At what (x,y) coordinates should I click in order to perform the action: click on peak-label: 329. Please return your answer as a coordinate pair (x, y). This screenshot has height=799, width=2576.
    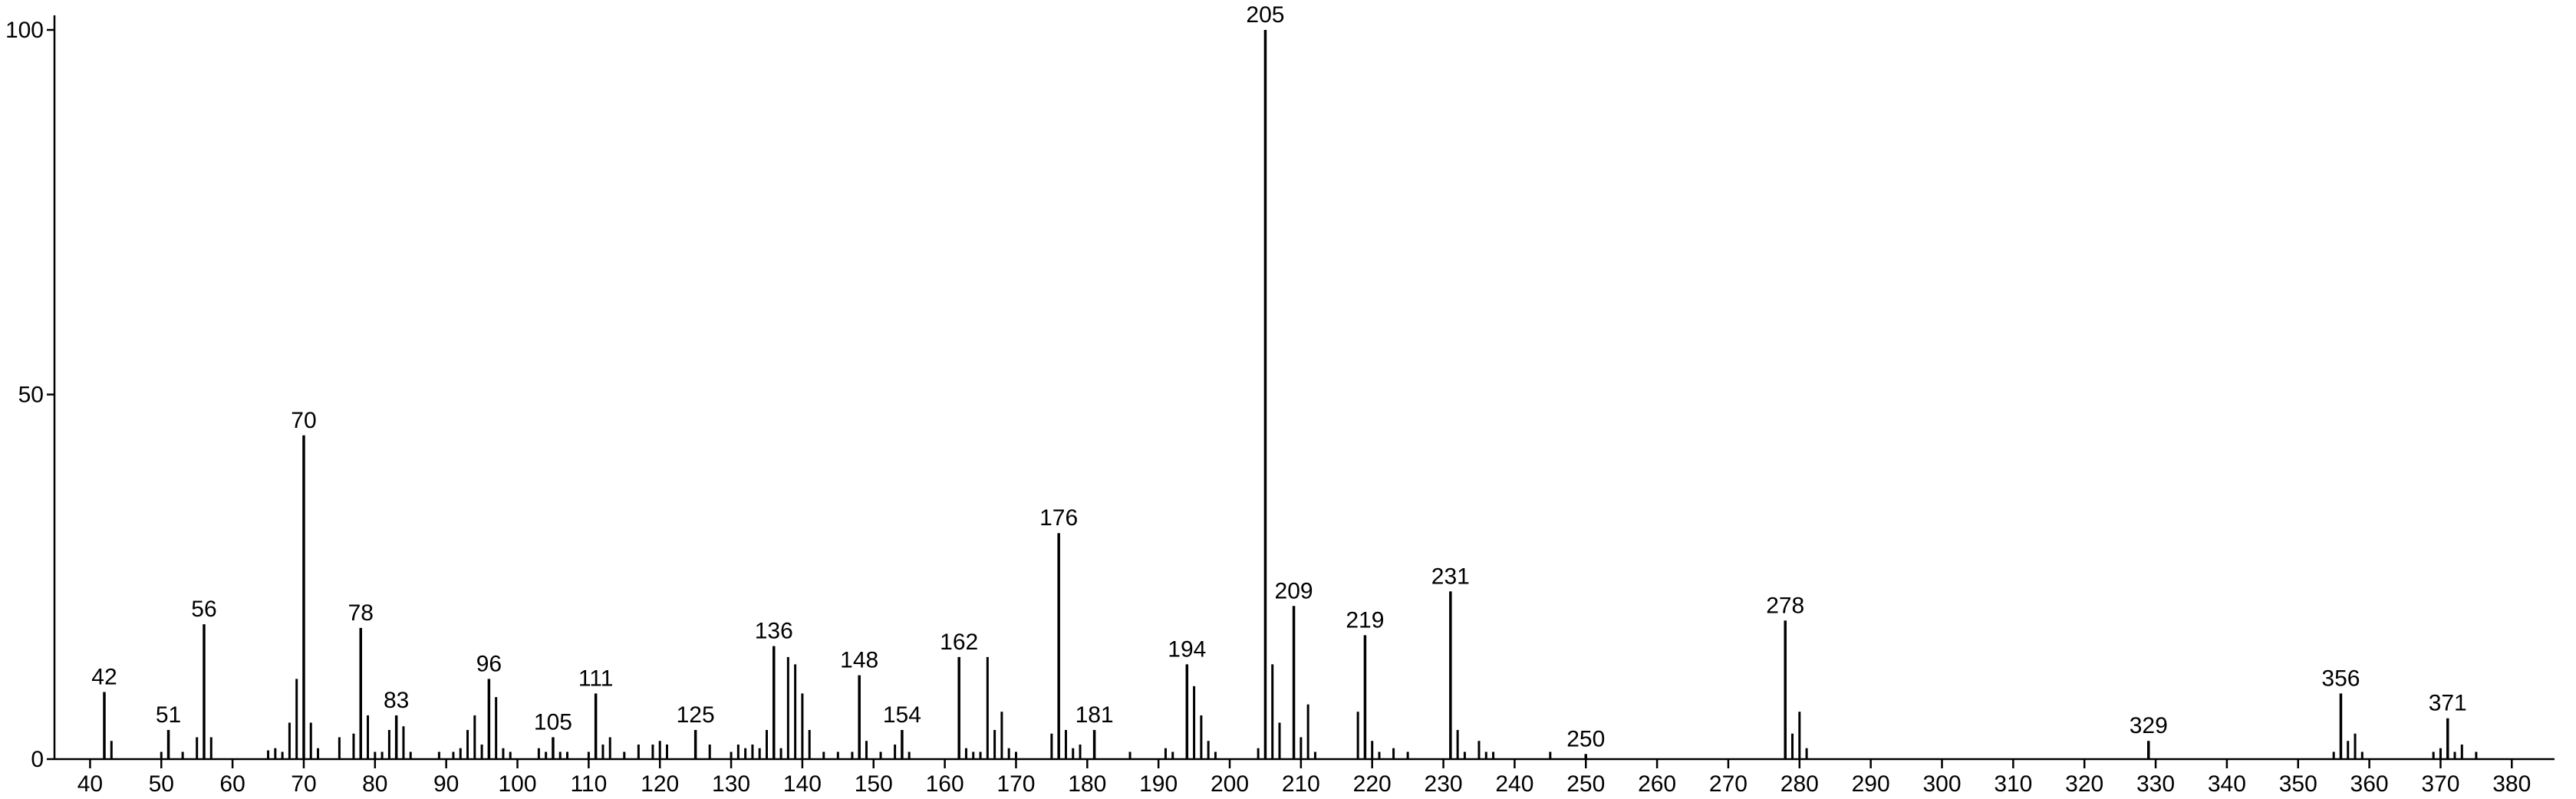
    Looking at the image, I should click on (2149, 725).